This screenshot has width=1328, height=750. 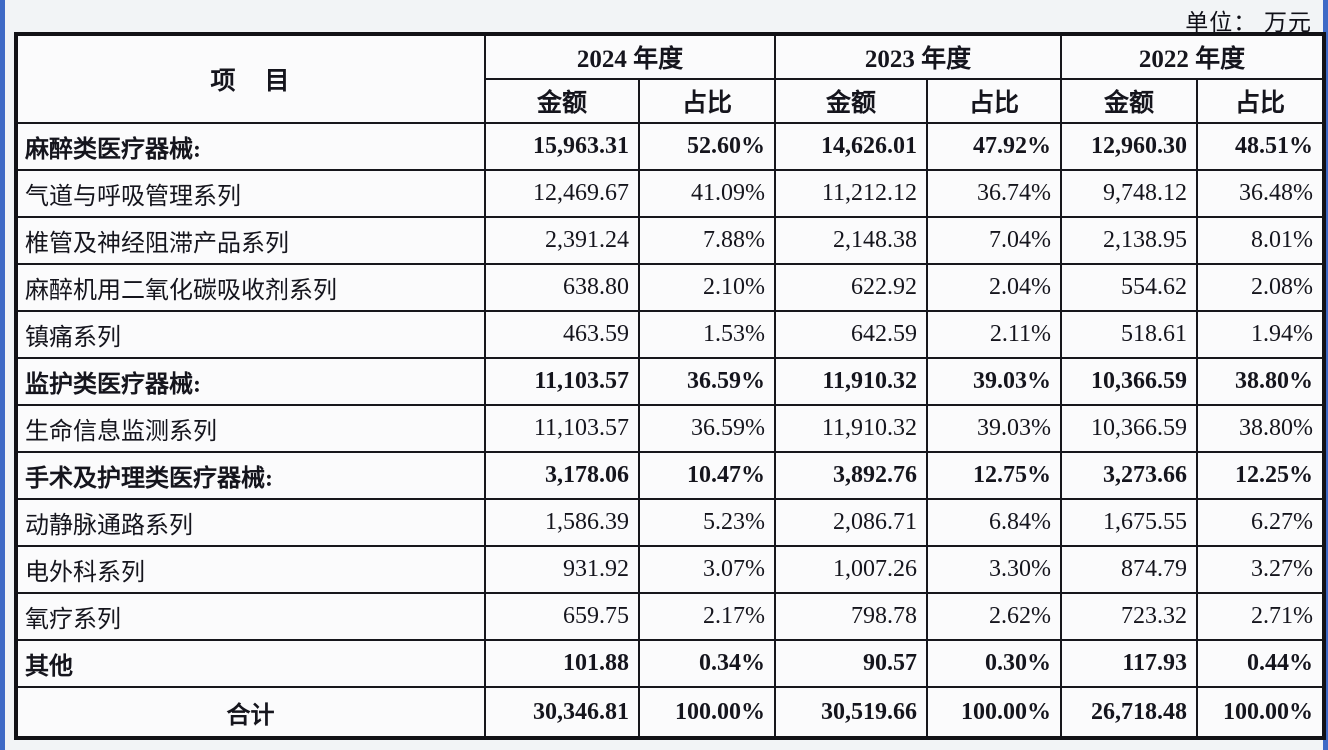 I want to click on ratio-cell: 36.74%, so click(x=994, y=193).